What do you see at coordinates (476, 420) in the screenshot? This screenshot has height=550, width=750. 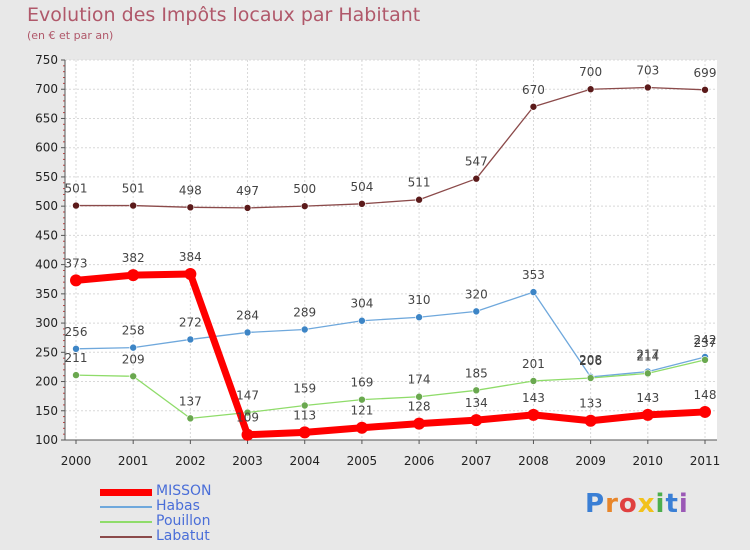 I see `point-misson-2007` at bounding box center [476, 420].